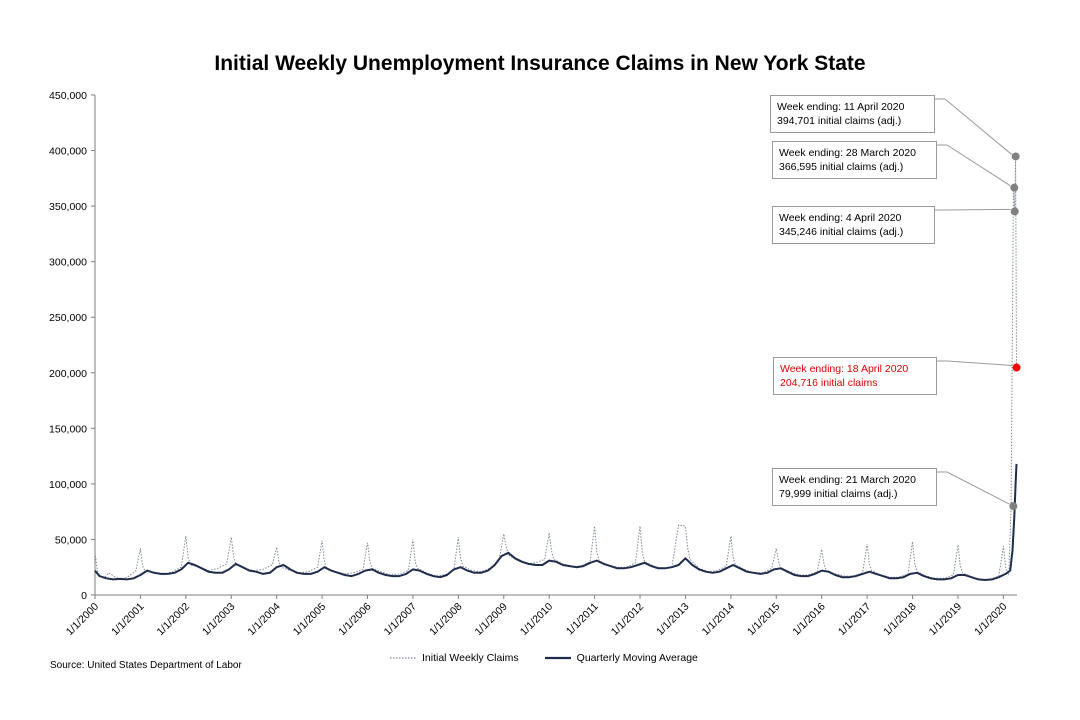 Image resolution: width=1080 pixels, height=720 pixels. I want to click on x-tick-label: 1/1/2007, so click(400, 619).